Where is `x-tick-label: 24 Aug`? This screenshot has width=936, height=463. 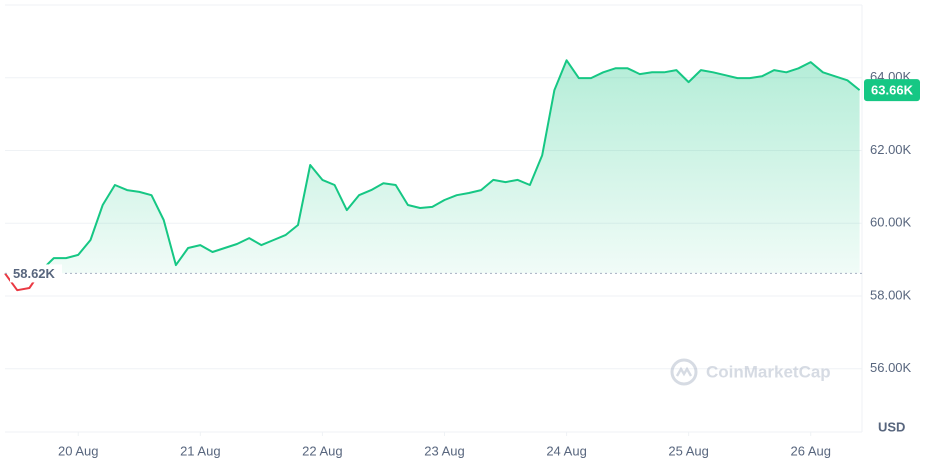
x-tick-label: 24 Aug is located at coordinates (566, 450).